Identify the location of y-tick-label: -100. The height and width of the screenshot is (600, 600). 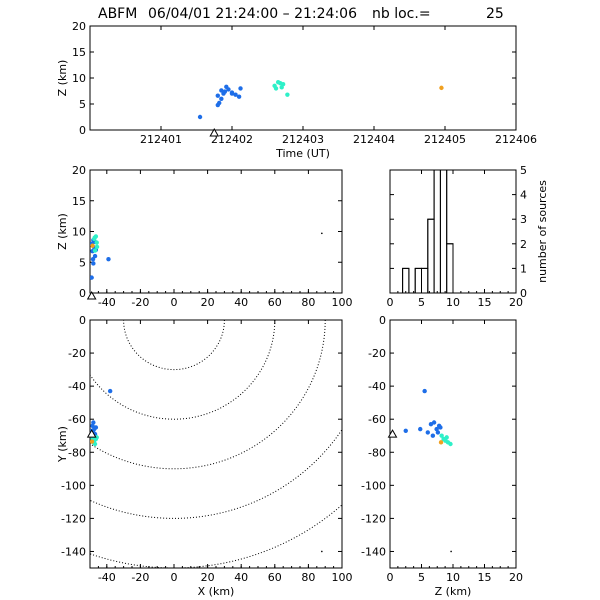
(373, 485).